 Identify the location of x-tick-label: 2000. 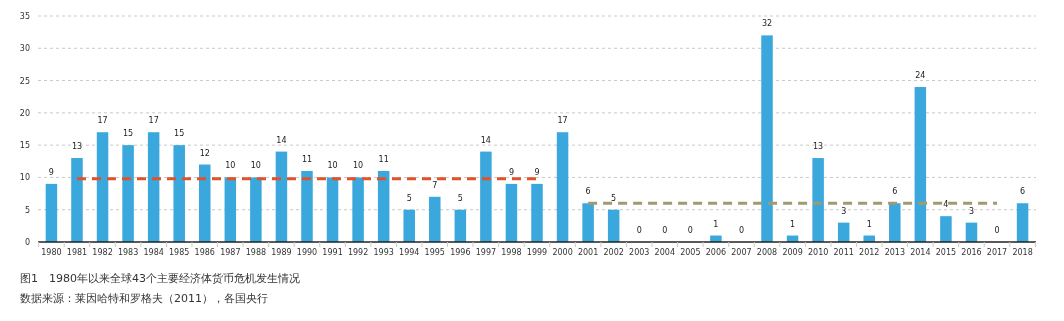
(562, 252).